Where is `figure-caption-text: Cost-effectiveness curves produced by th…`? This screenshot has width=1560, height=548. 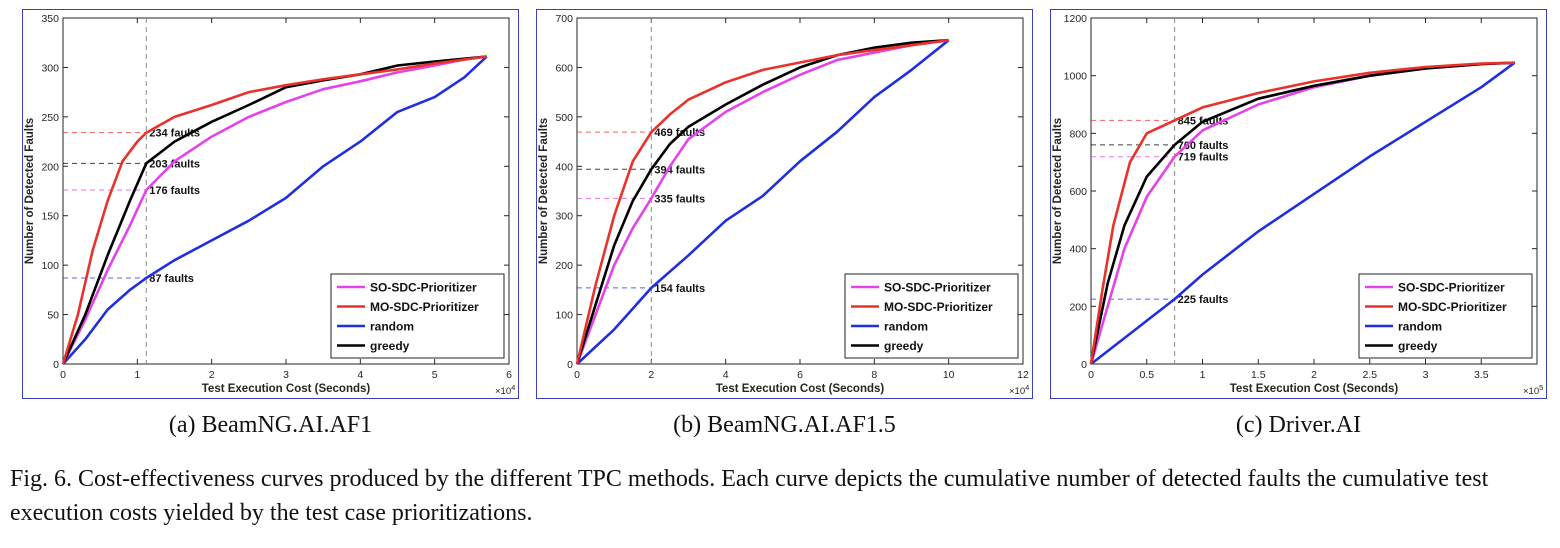 figure-caption-text: Cost-effectiveness curves produced by th… is located at coordinates (749, 496).